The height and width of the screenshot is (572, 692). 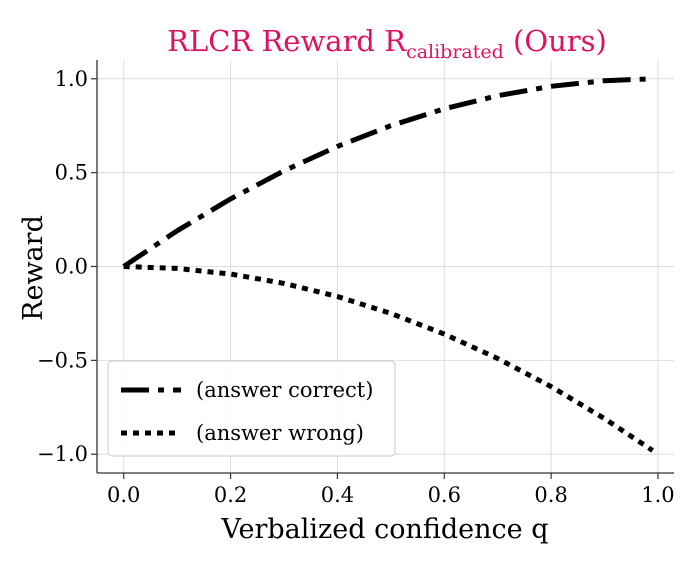 What do you see at coordinates (71, 173) in the screenshot?
I see `y-tick-label-3: 0.5` at bounding box center [71, 173].